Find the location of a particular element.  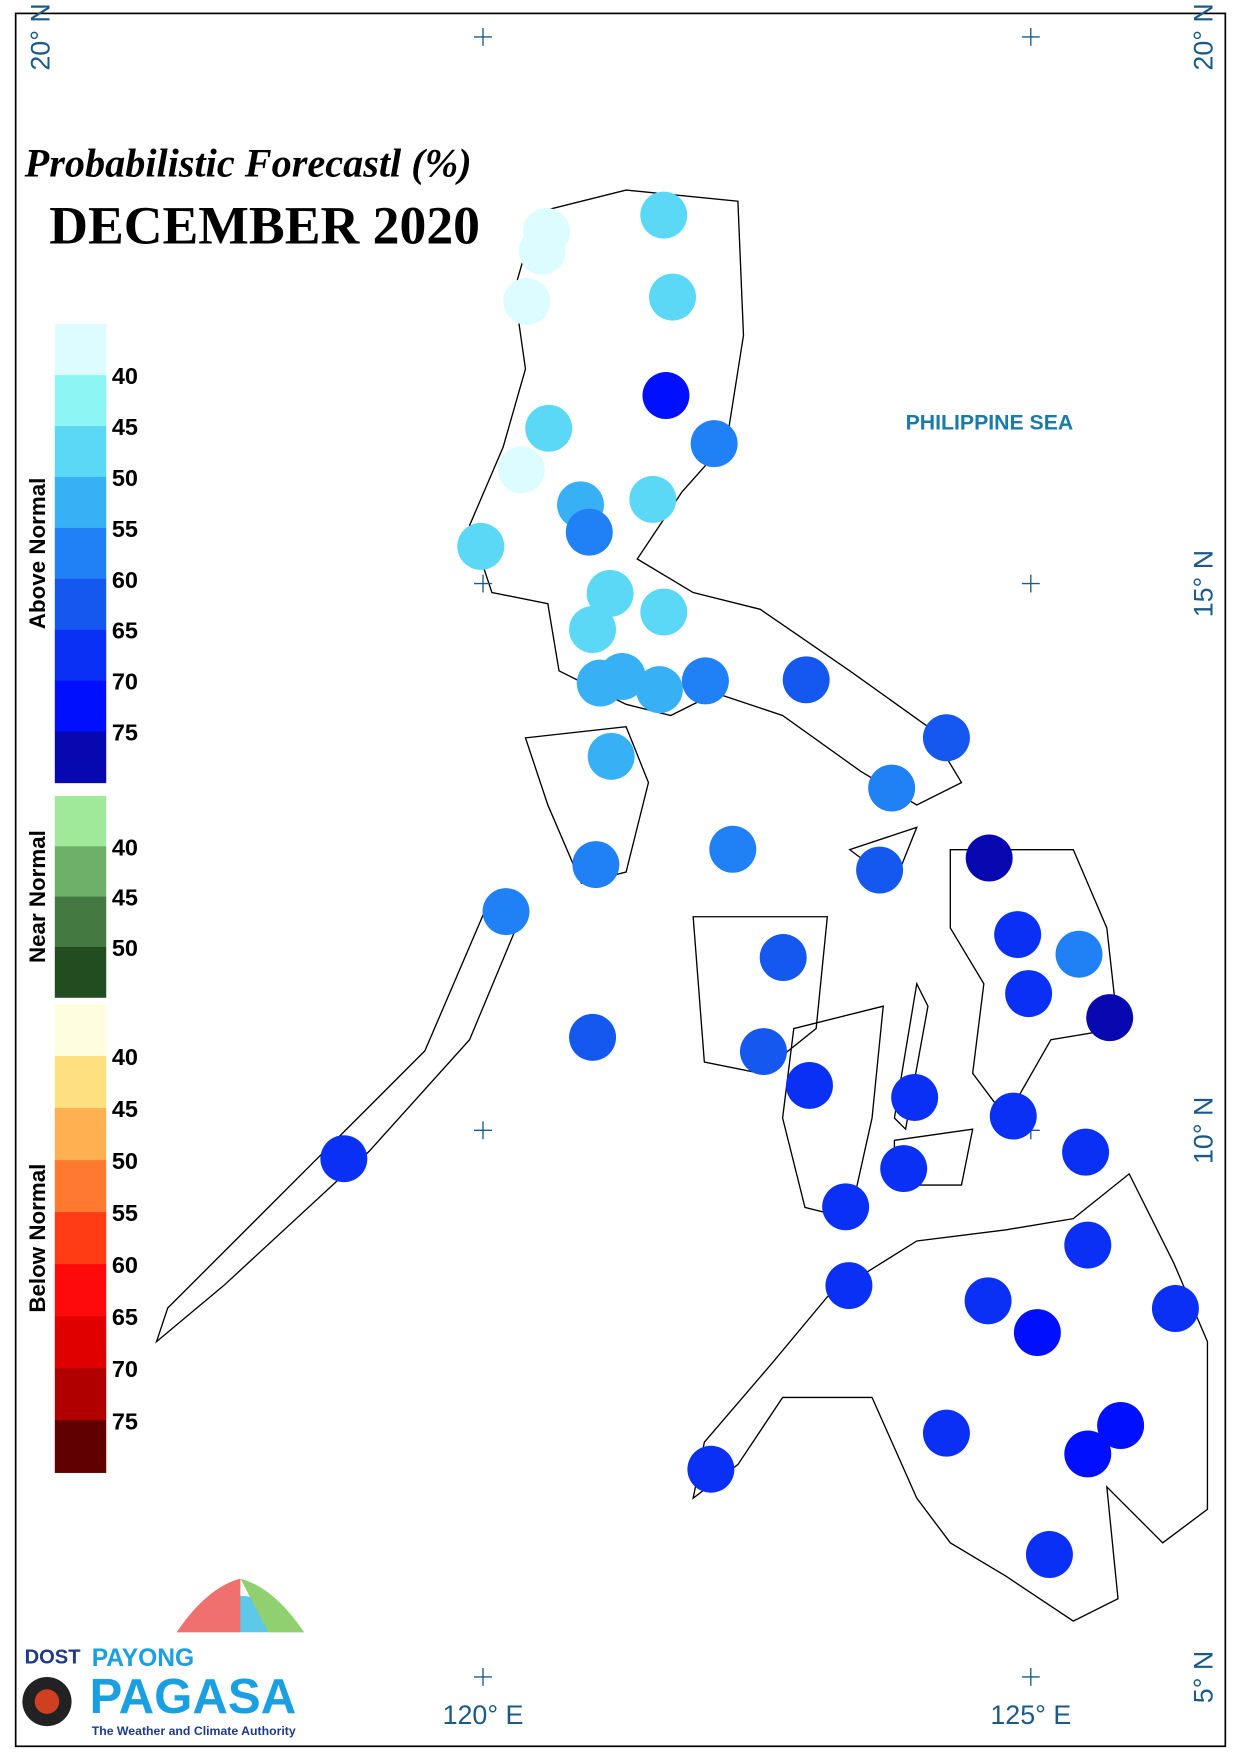

lat-label: 10° N is located at coordinates (1203, 1130).